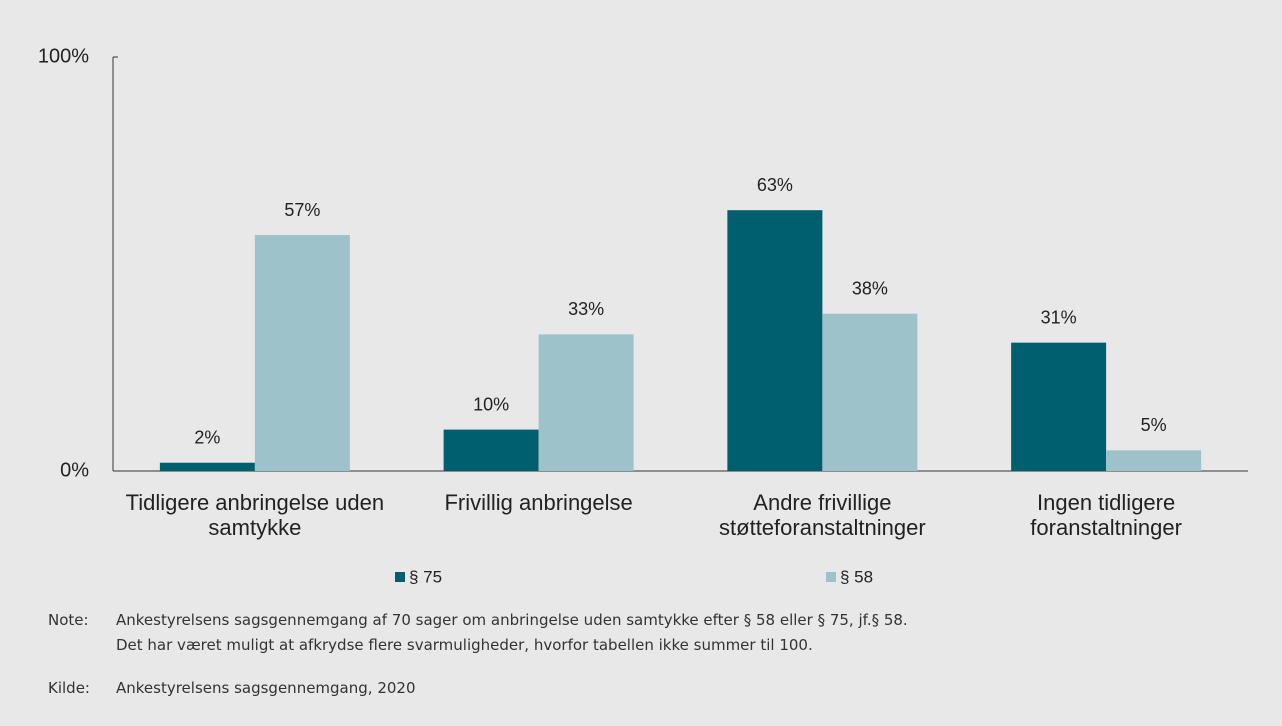  Describe the element at coordinates (207, 437) in the screenshot. I see `data-label: 2%` at that location.